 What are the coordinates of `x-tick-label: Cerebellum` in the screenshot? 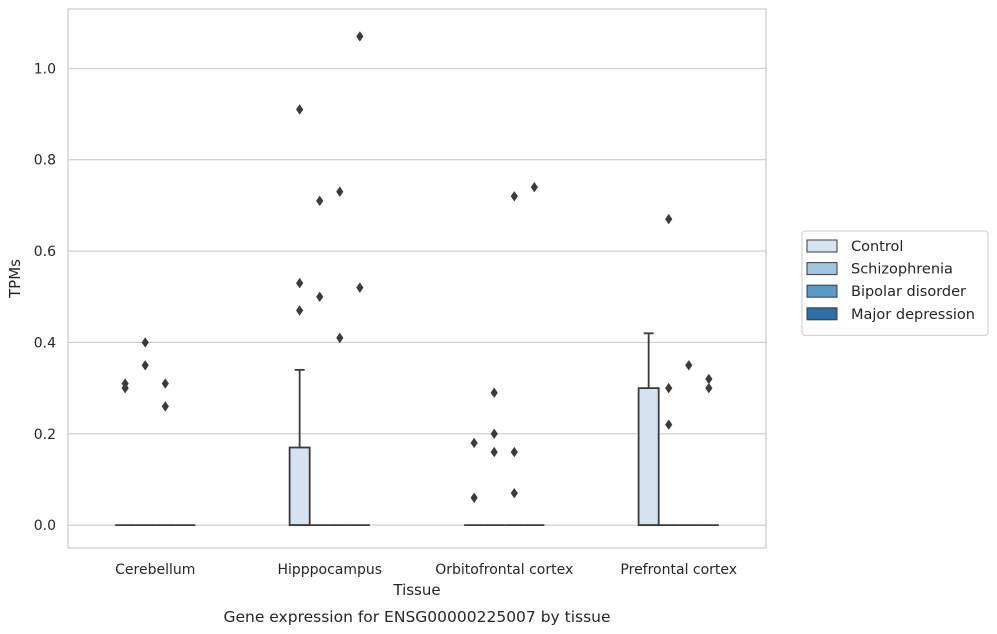 It's located at (155, 570).